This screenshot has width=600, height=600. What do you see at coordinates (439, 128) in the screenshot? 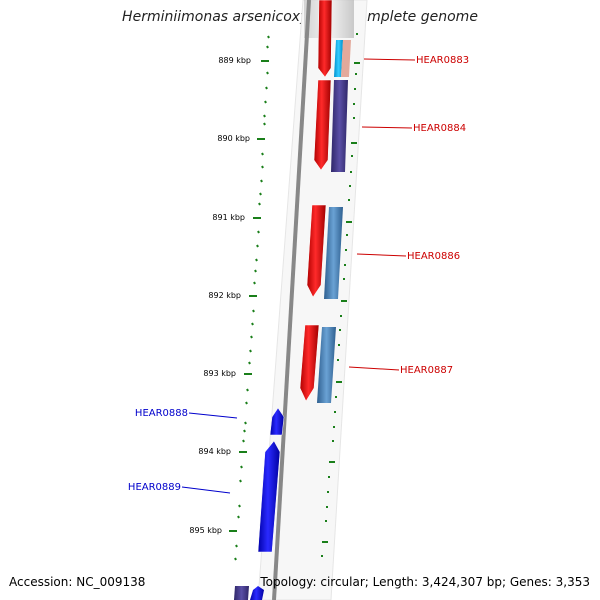
I see `gene-label-hear0884: HEAR0884` at bounding box center [439, 128].